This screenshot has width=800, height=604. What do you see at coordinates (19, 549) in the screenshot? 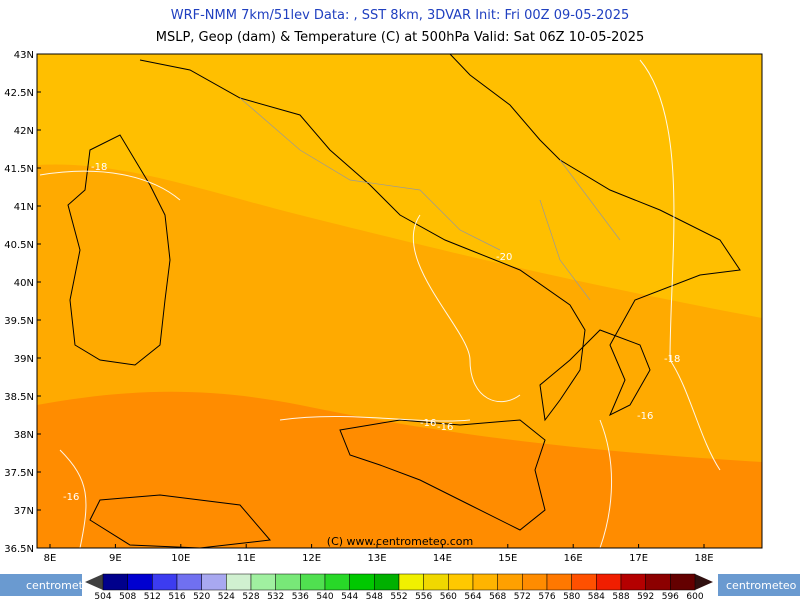
I see `lat-label: 36.5N` at bounding box center [19, 549].